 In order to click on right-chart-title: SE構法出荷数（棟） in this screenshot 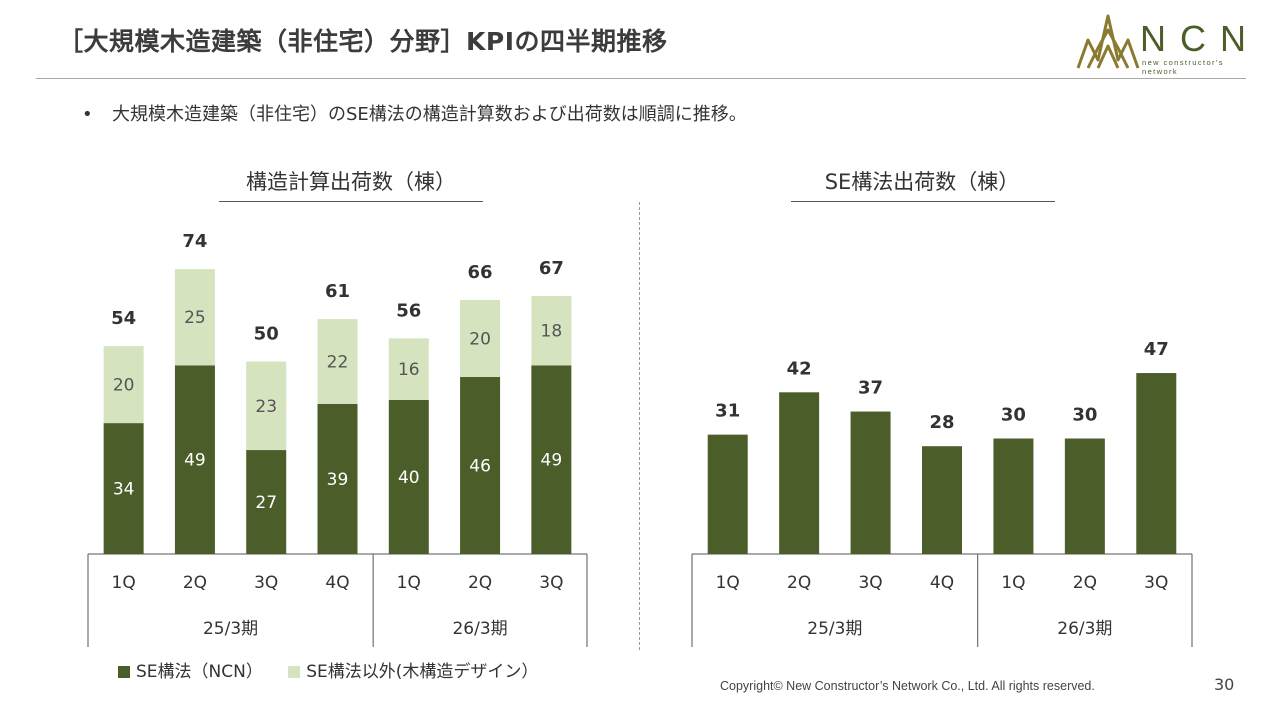, I will do `click(922, 182)`.